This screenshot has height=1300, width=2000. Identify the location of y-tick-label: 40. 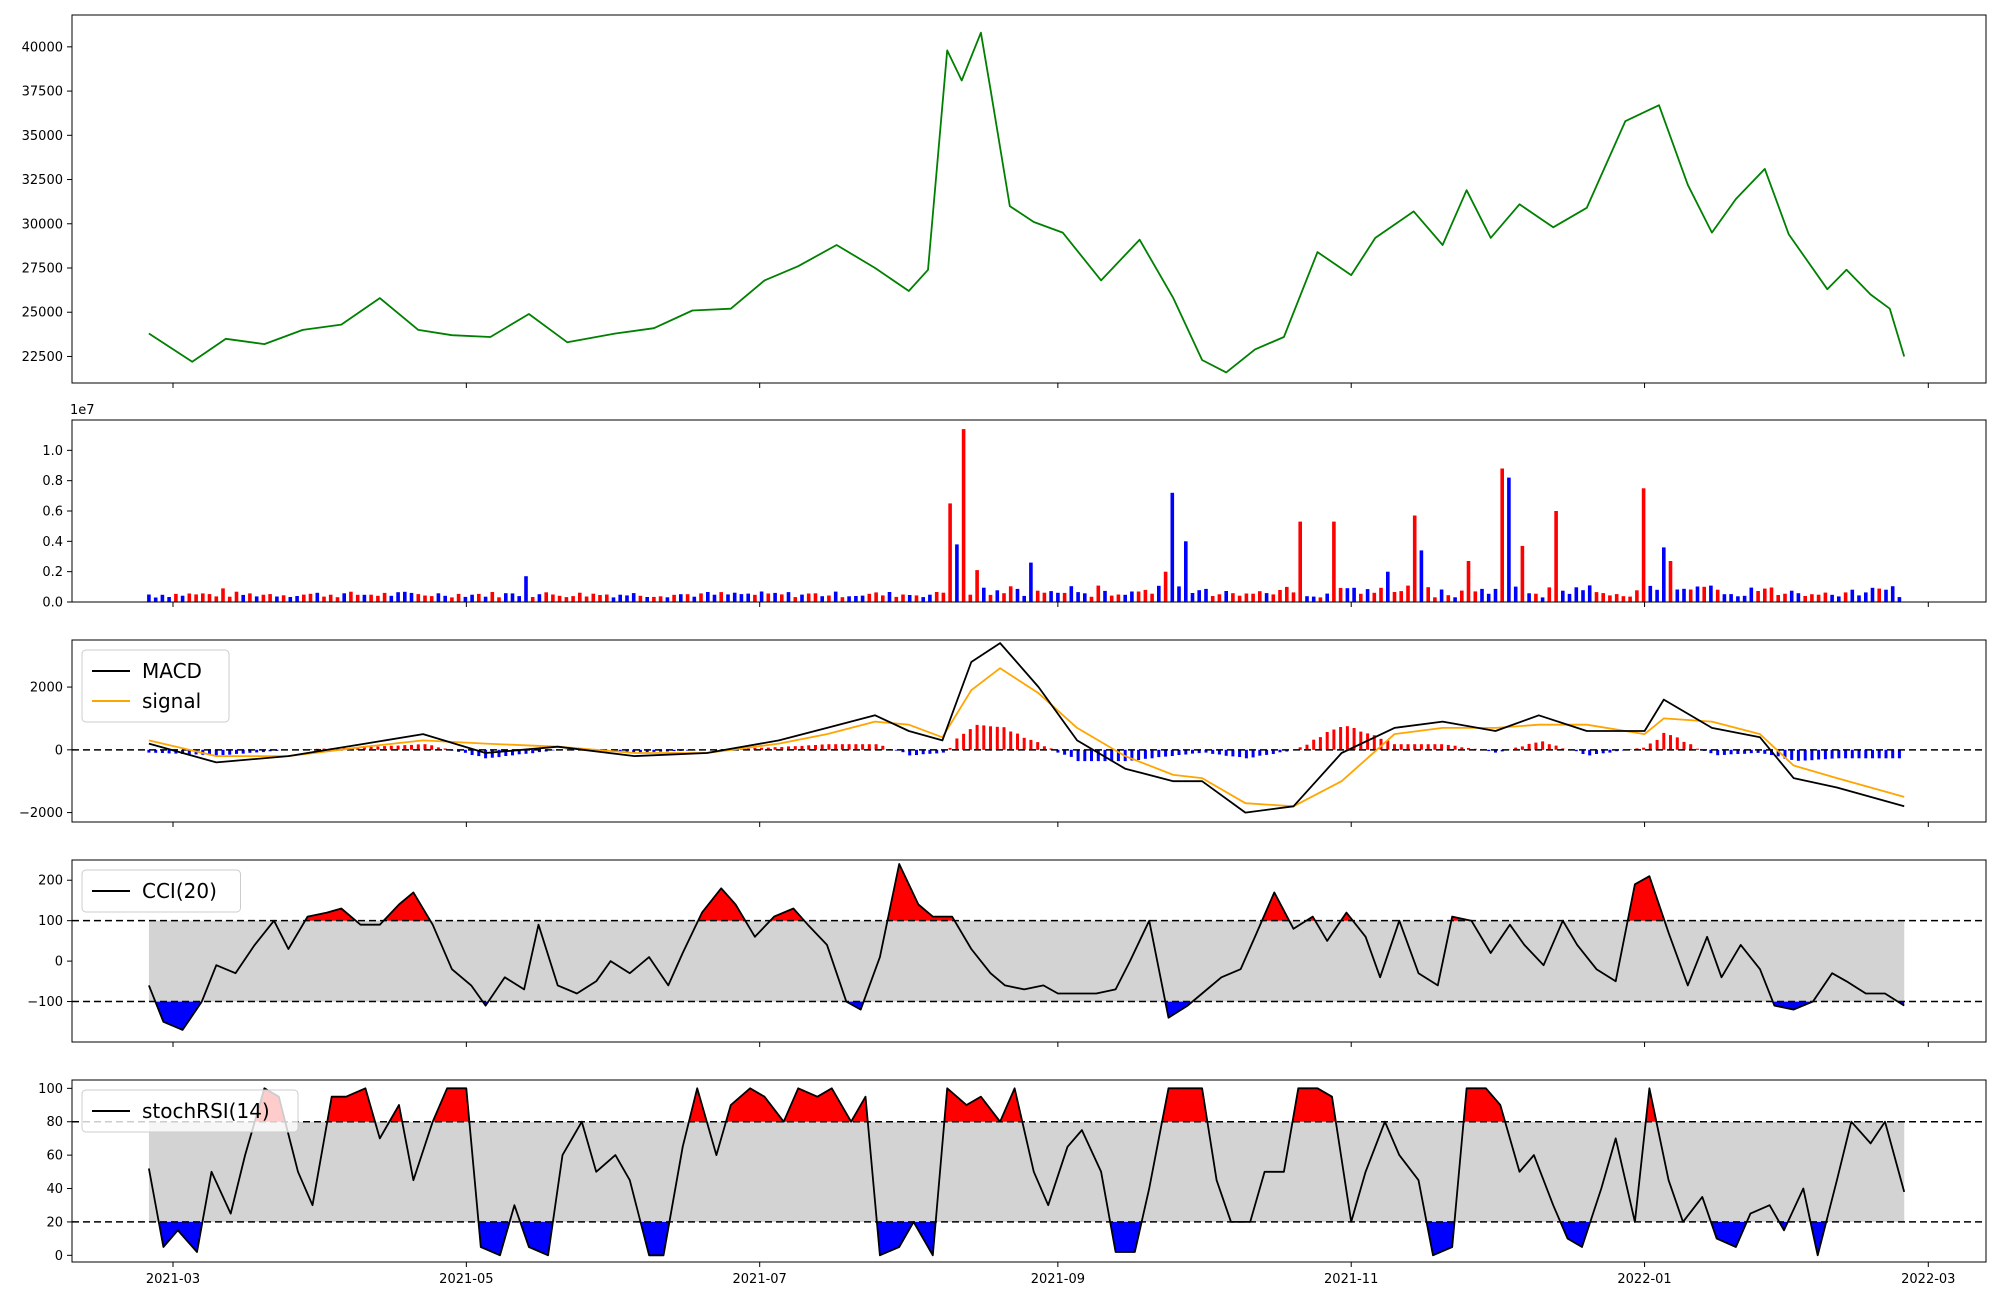
(54, 1189).